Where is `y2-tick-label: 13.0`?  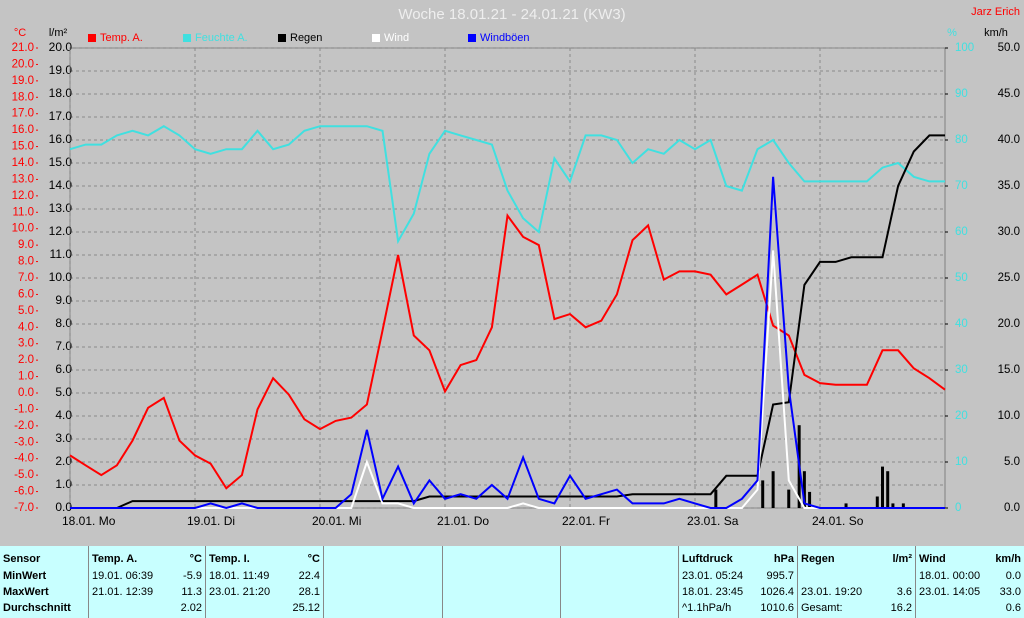 y2-tick-label: 13.0 is located at coordinates (61, 208).